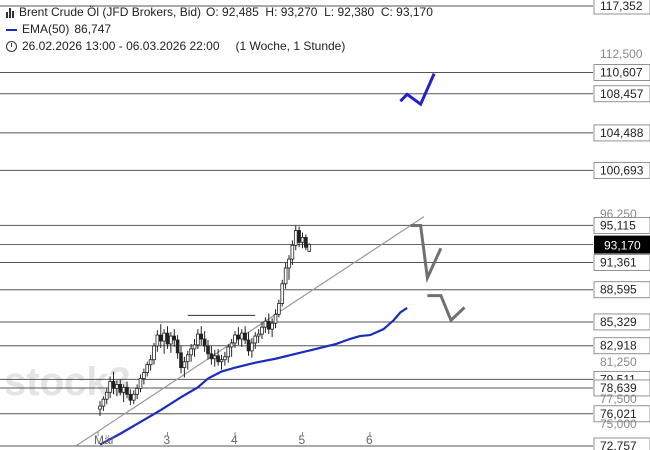 The image size is (650, 450). Describe the element at coordinates (167, 440) in the screenshot. I see `x-tick-label: 3` at that location.